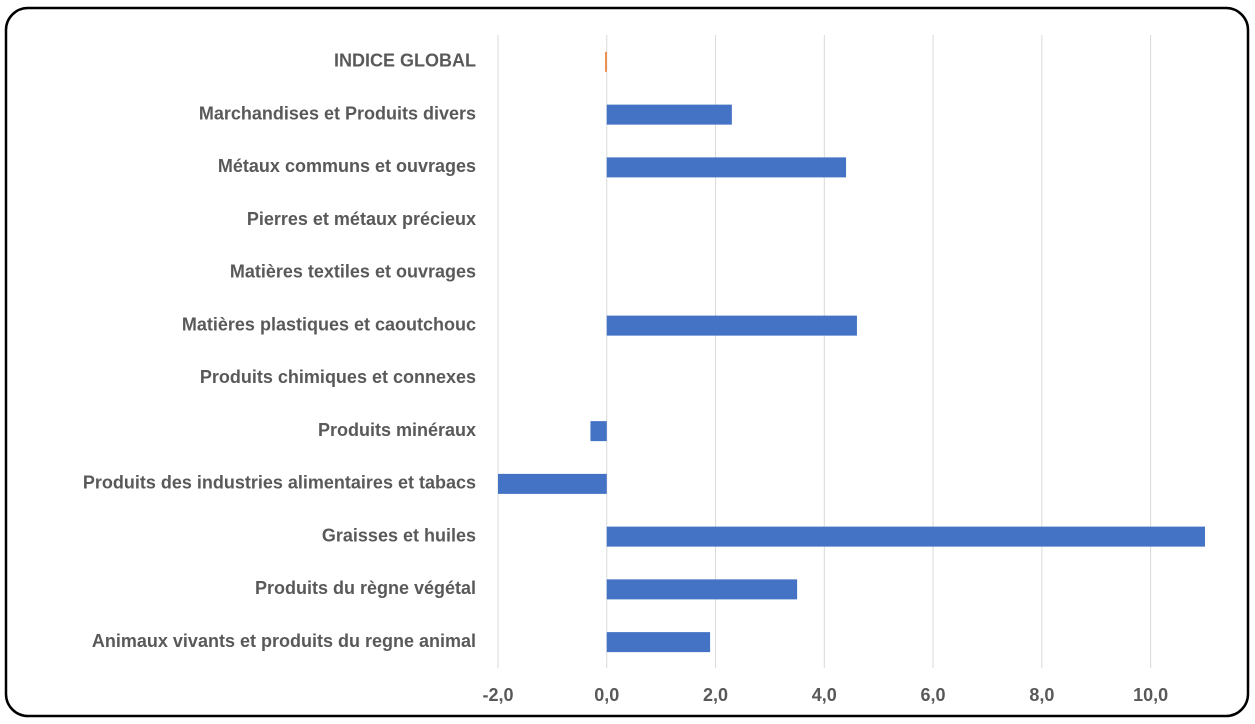 The height and width of the screenshot is (724, 1255). What do you see at coordinates (337, 113) in the screenshot?
I see `y-tick-label: Marchandises et Produits divers` at bounding box center [337, 113].